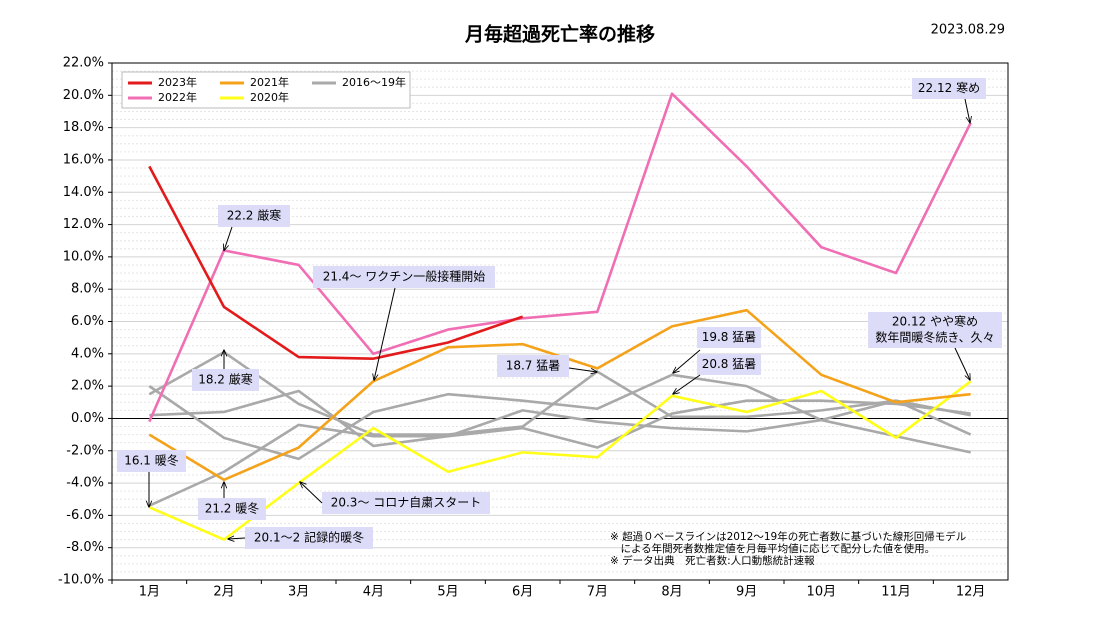 Image resolution: width=1120 pixels, height=630 pixels. Describe the element at coordinates (559, 34) in the screenshot. I see `chart-title: 月毎超過死亡率の推移` at that location.